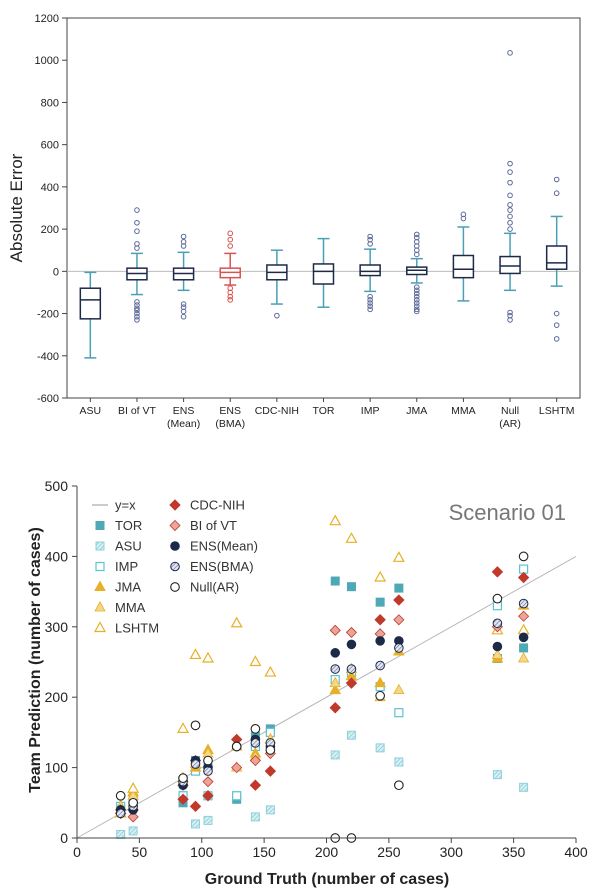  Describe the element at coordinates (100, 546) in the screenshot. I see `legend-marker-asu` at that location.